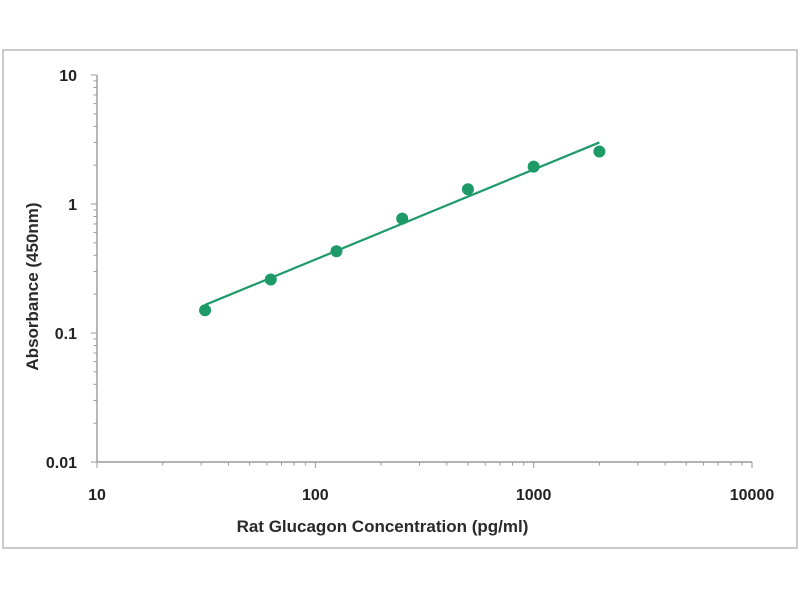 This screenshot has width=800, height=600. I want to click on x-axis-ticks: 10 100 1000 10000, so click(431, 483).